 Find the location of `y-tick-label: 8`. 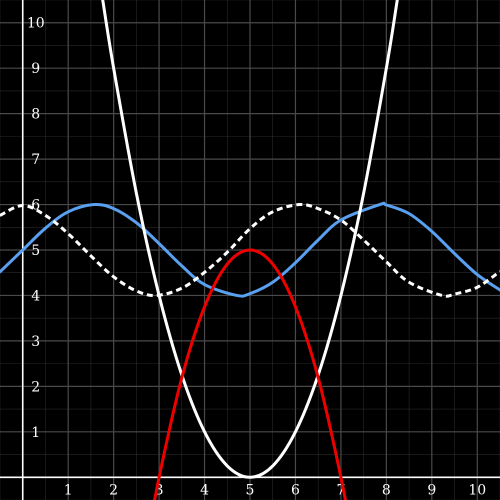

y-tick-label: 8 is located at coordinates (35, 115).